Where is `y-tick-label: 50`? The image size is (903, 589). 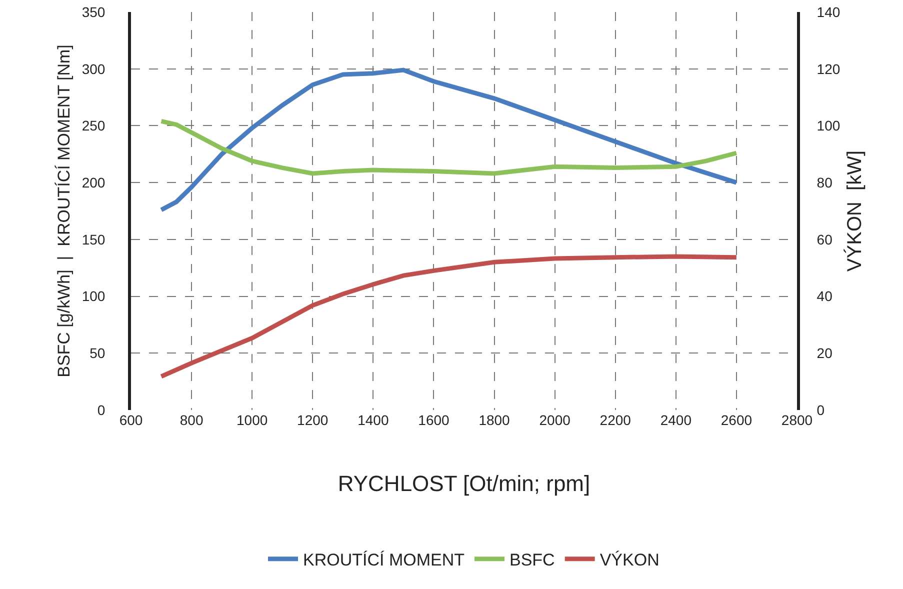 y-tick-label: 50 is located at coordinates (98, 353).